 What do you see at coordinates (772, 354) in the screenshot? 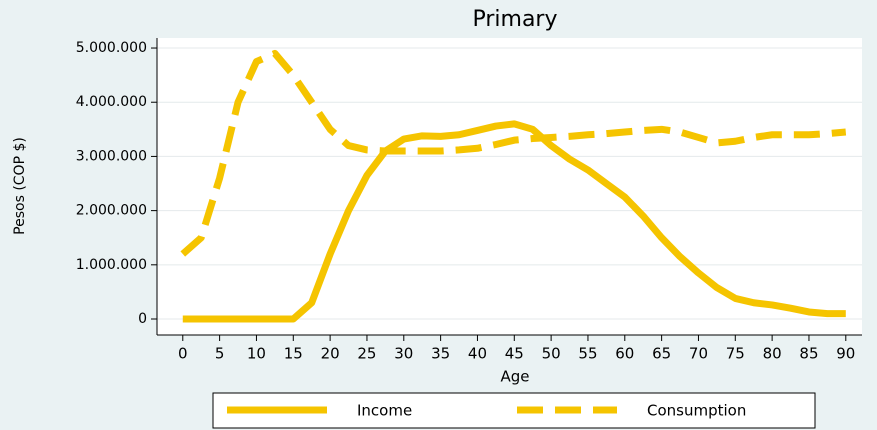
I see `x-tick-label: 80` at bounding box center [772, 354].